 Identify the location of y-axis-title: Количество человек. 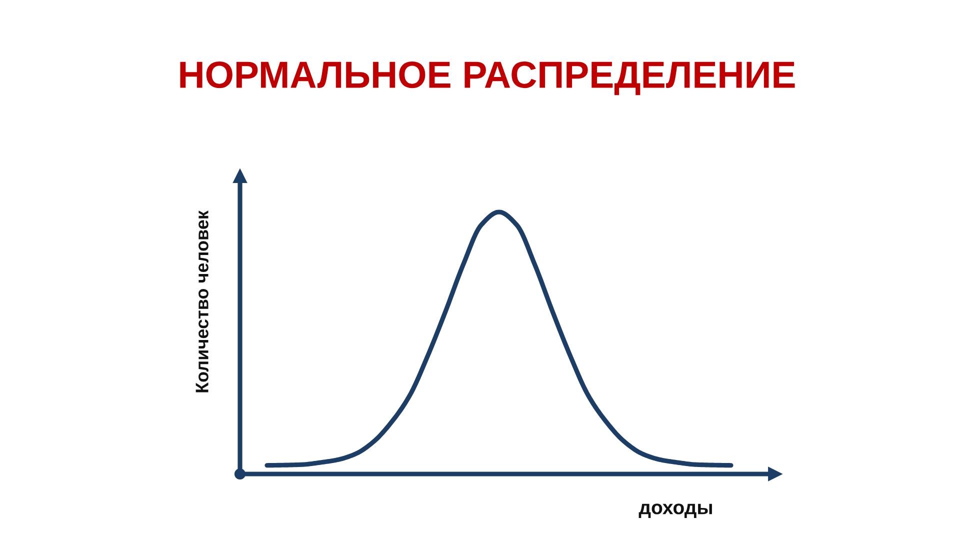
(202, 301).